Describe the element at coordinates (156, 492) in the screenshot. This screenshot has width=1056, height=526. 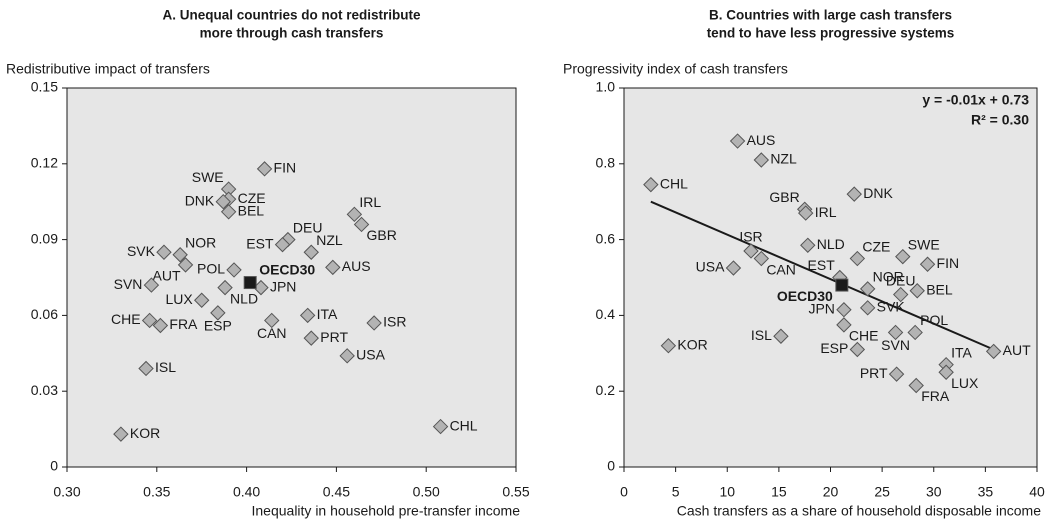
I see `x-tick-label: 0.35` at that location.